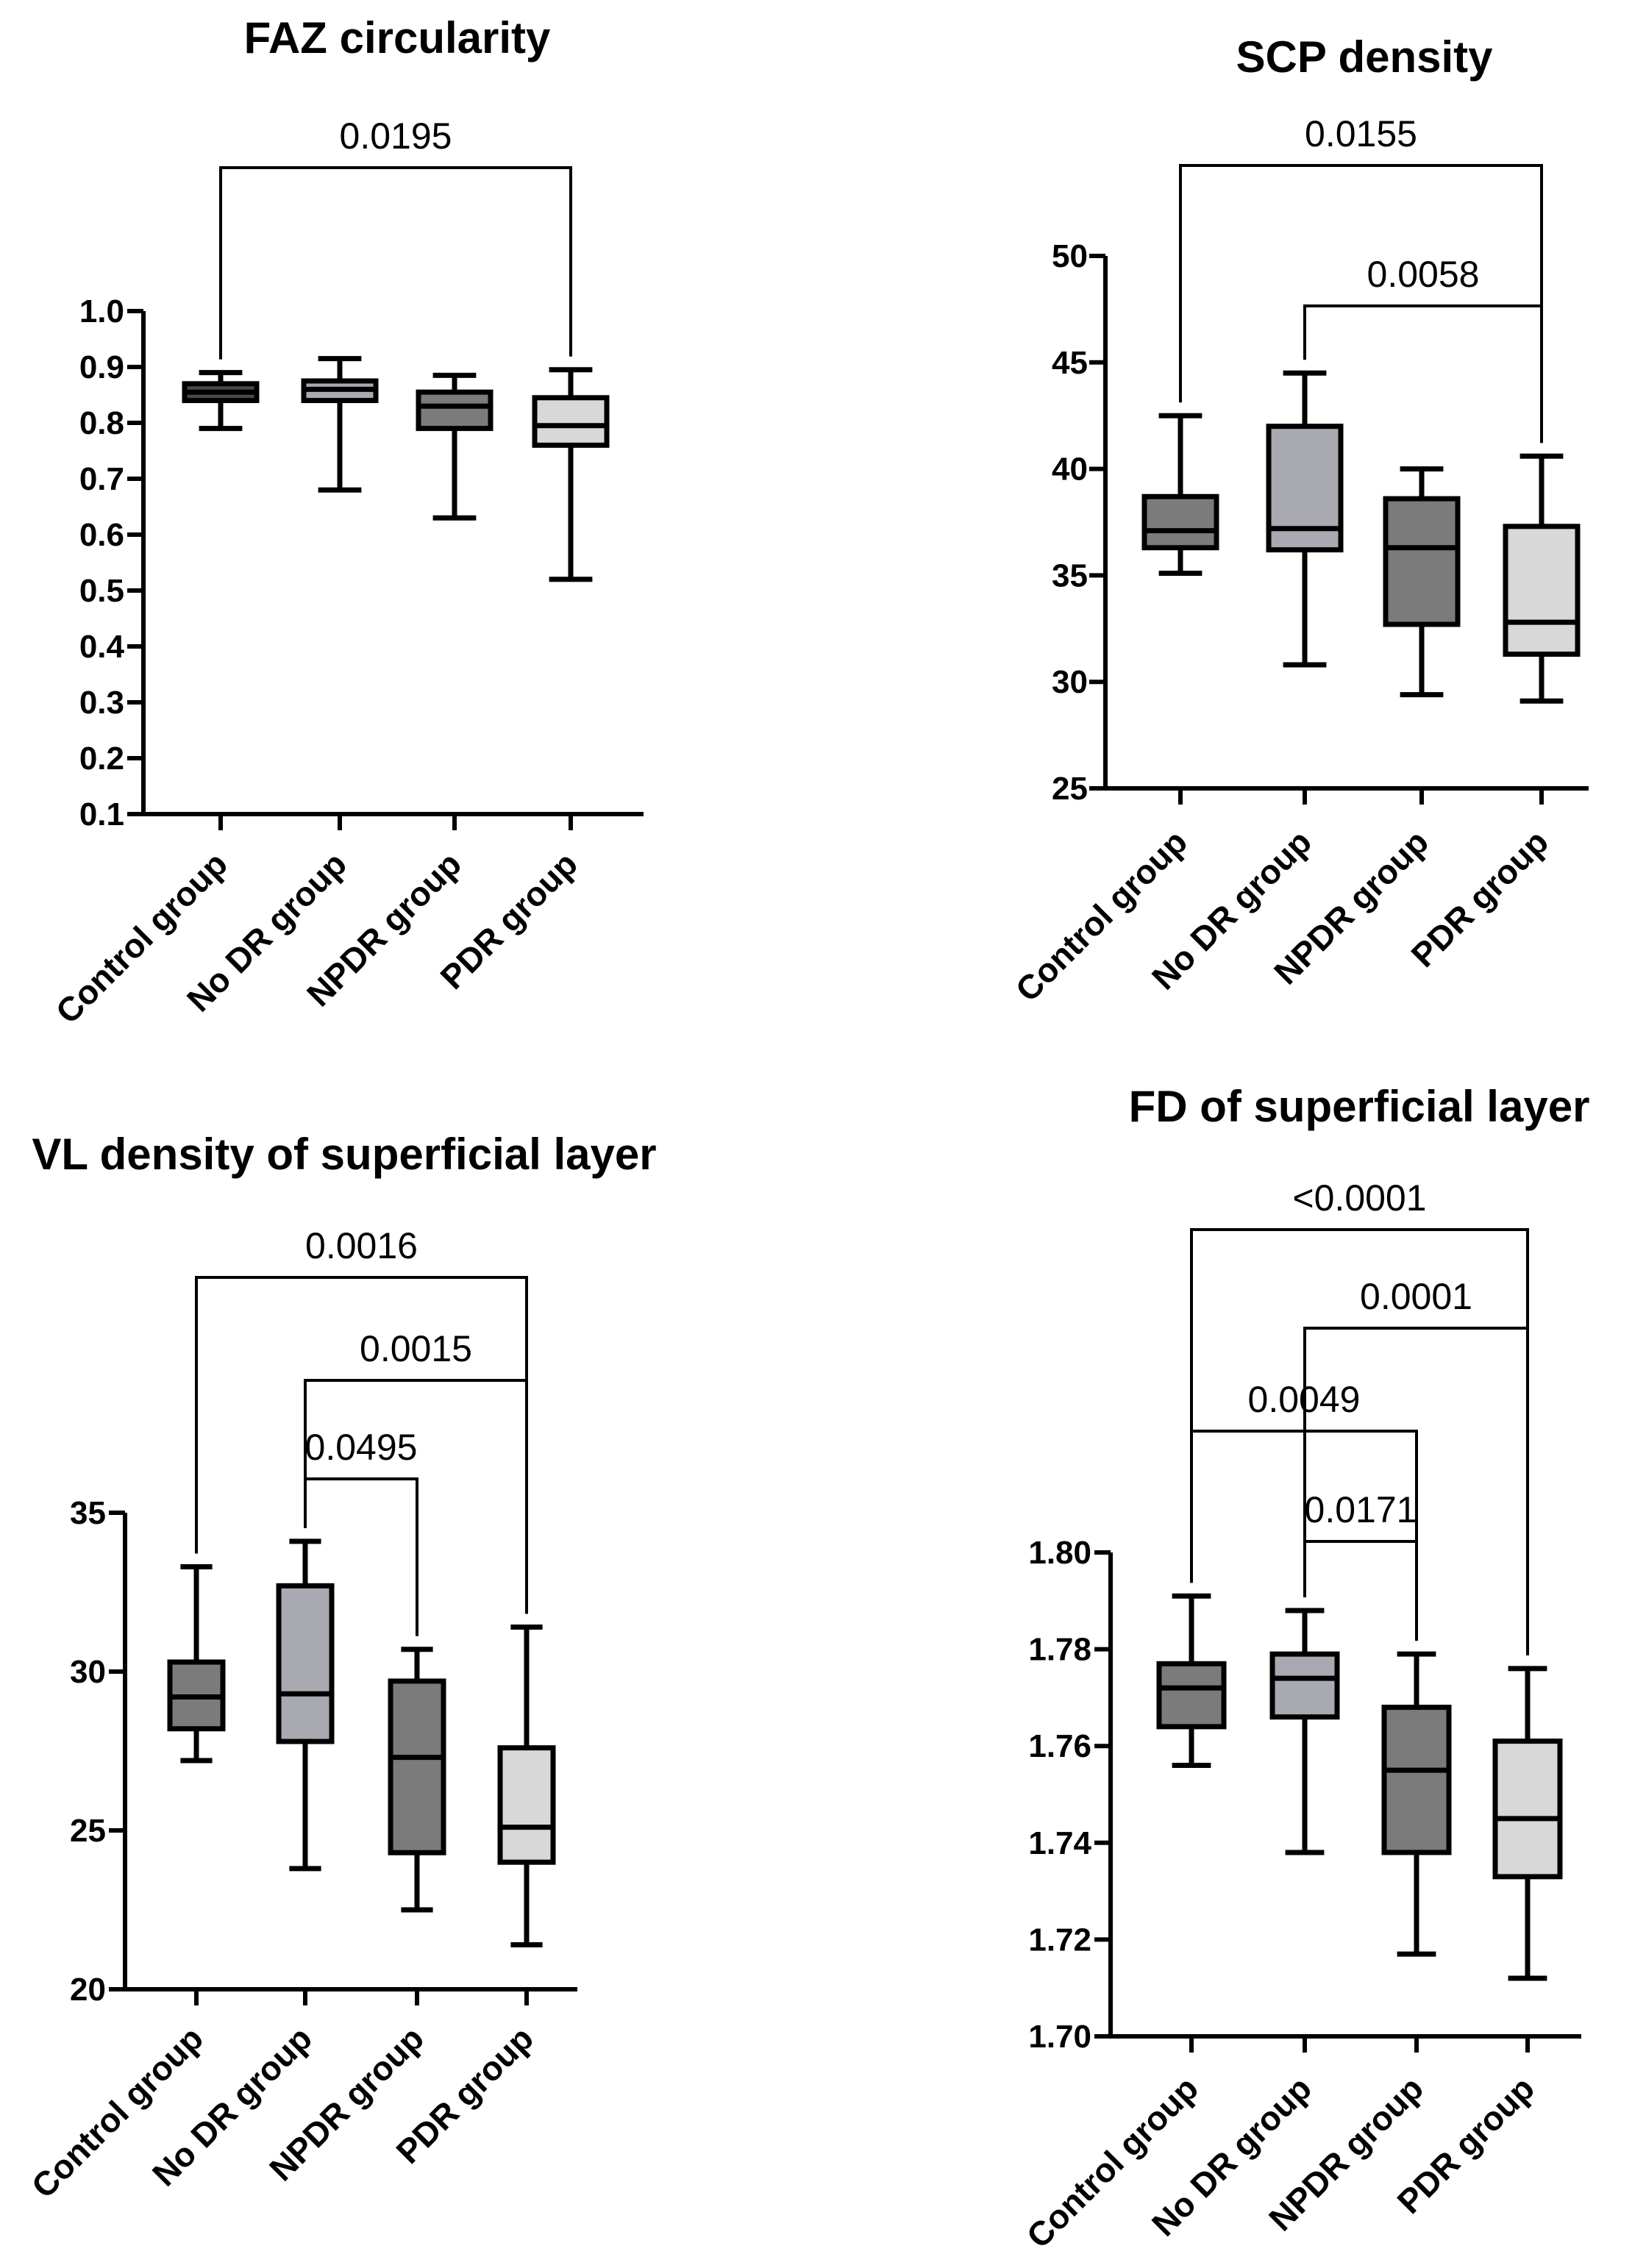 Image resolution: width=1646 pixels, height=2268 pixels. What do you see at coordinates (101, 423) in the screenshot?
I see `y-tick-label: 0.8` at bounding box center [101, 423].